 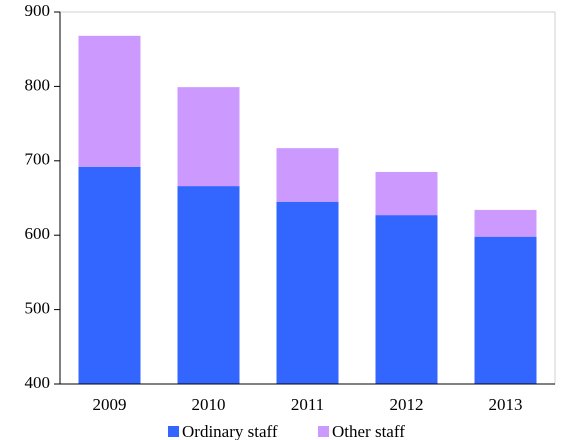 What do you see at coordinates (110, 404) in the screenshot?
I see `x-tick-label: 2009` at bounding box center [110, 404].